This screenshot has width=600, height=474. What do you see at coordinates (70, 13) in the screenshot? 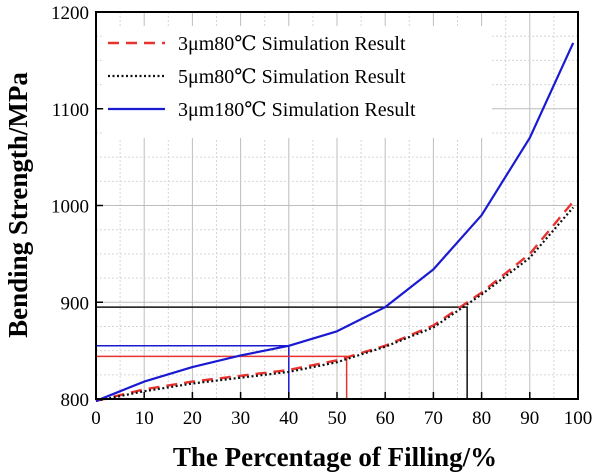
I see `y-tick-label: 1200` at bounding box center [70, 13].